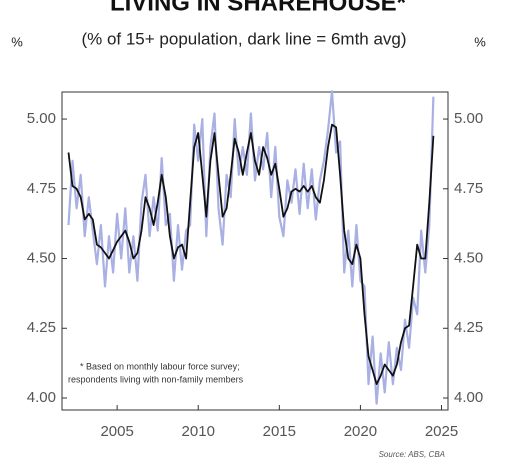 The width and height of the screenshot is (513, 466). Describe the element at coordinates (468, 118) in the screenshot. I see `y2-tick-label: 5.00` at that location.